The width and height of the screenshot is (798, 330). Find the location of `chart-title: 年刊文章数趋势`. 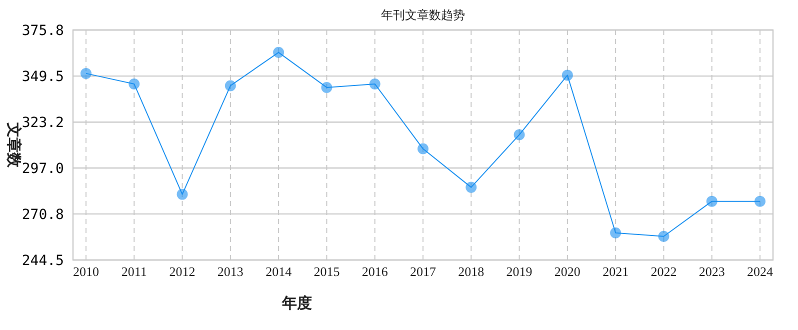

chart-title: 年刊文章数趋势 is located at coordinates (423, 15).